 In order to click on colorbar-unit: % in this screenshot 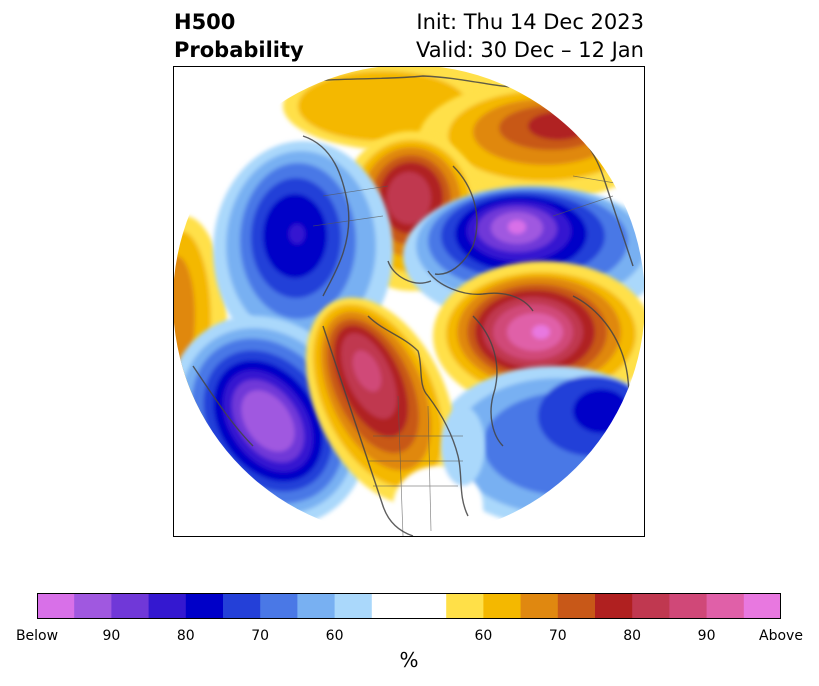, I will do `click(409, 660)`.